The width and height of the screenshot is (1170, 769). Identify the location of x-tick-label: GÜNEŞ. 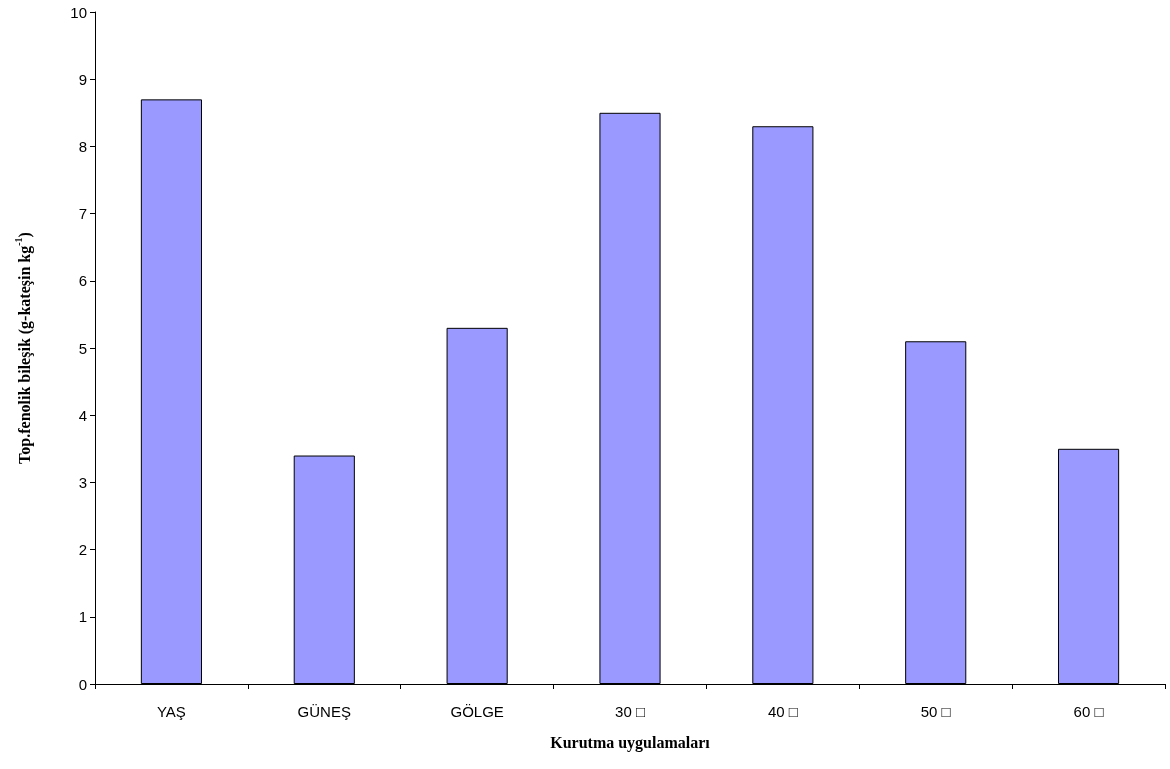
(324, 711).